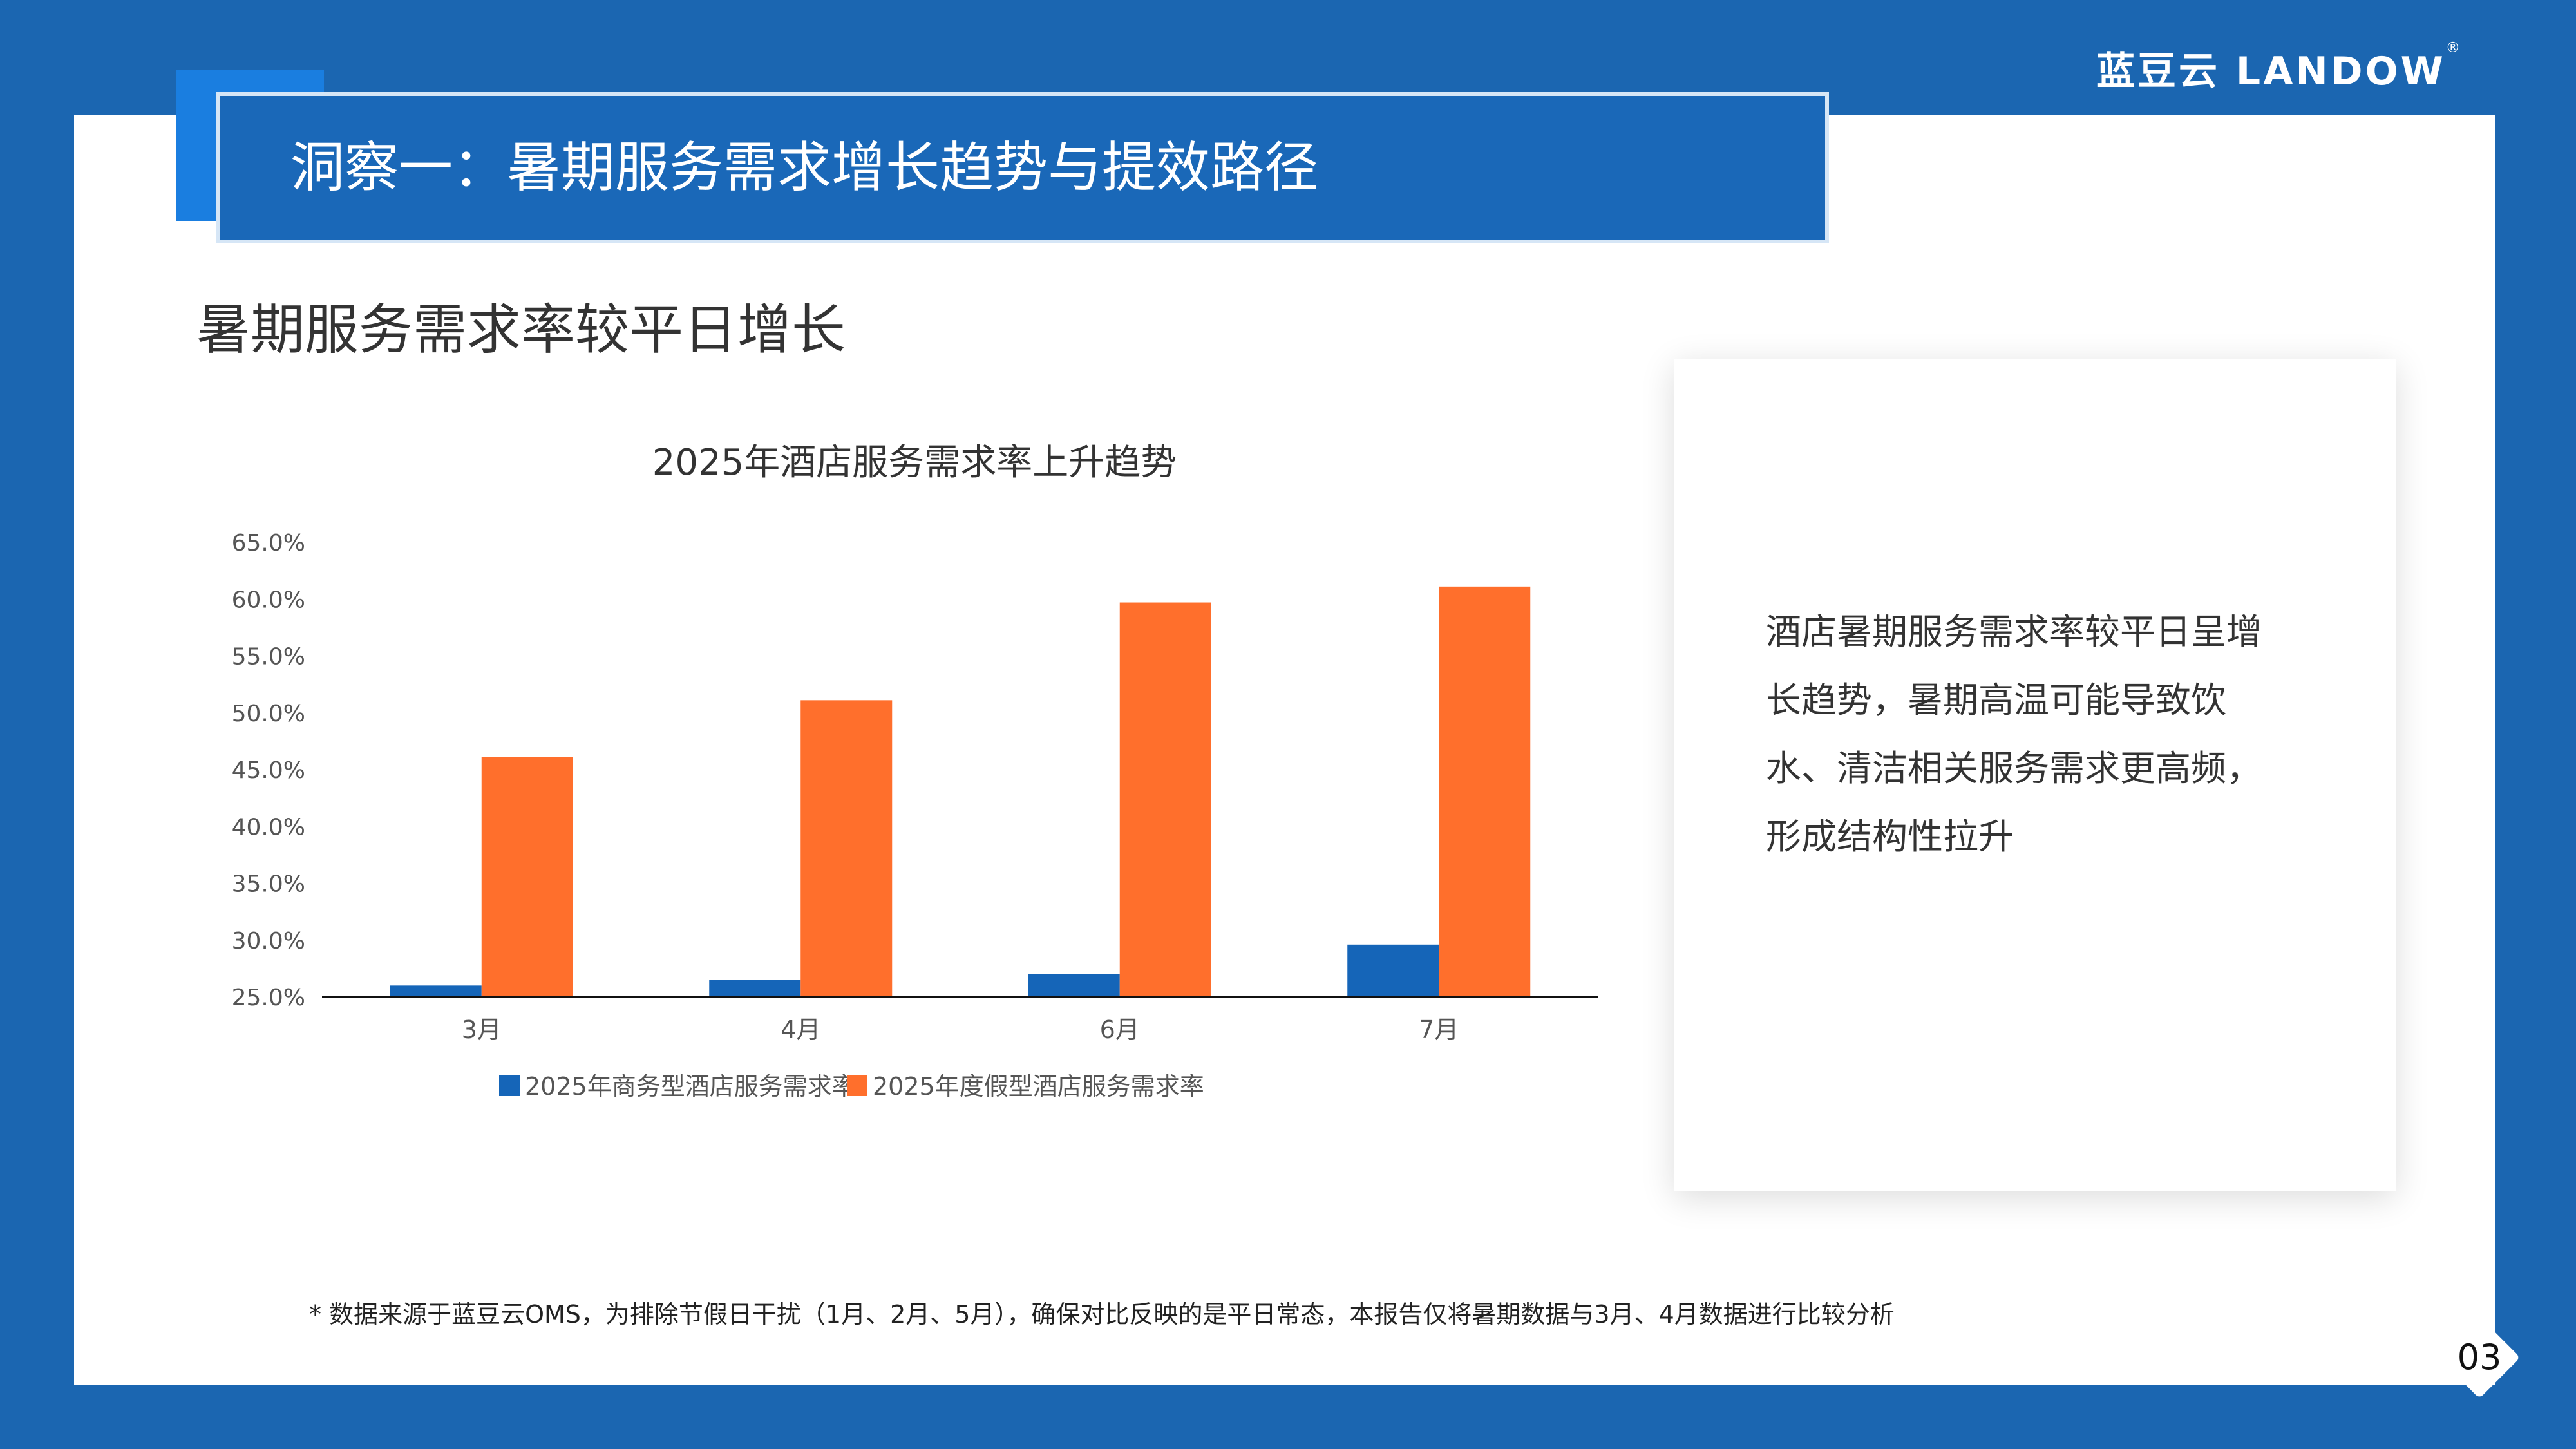  I want to click on bars, so click(961, 791).